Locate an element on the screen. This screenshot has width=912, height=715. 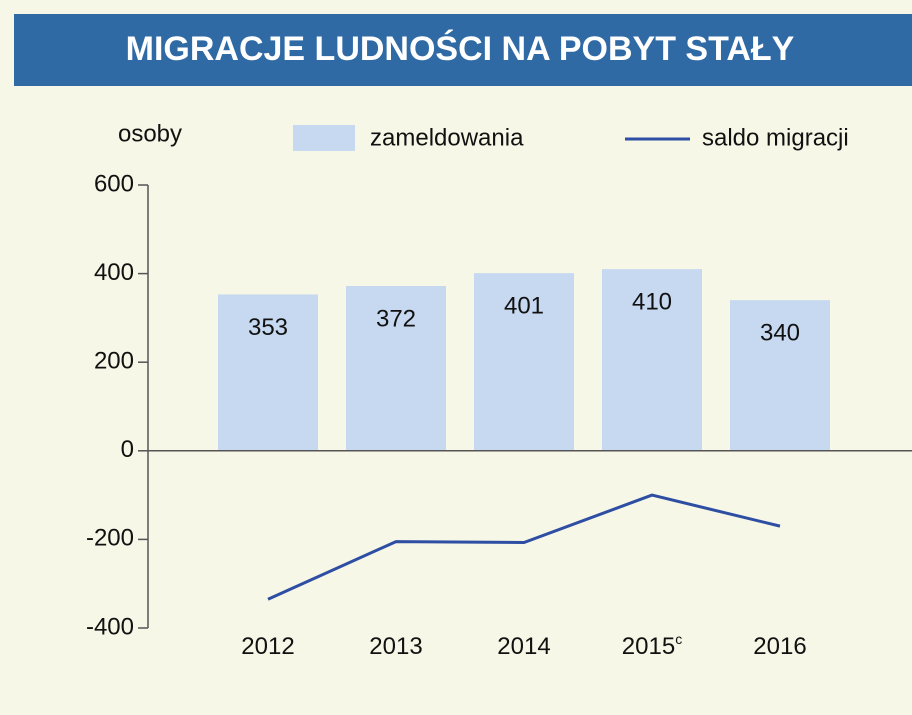
chart-title: MIGRACJE LUDNOŚCI NA POBYT STAŁY is located at coordinates (460, 49).